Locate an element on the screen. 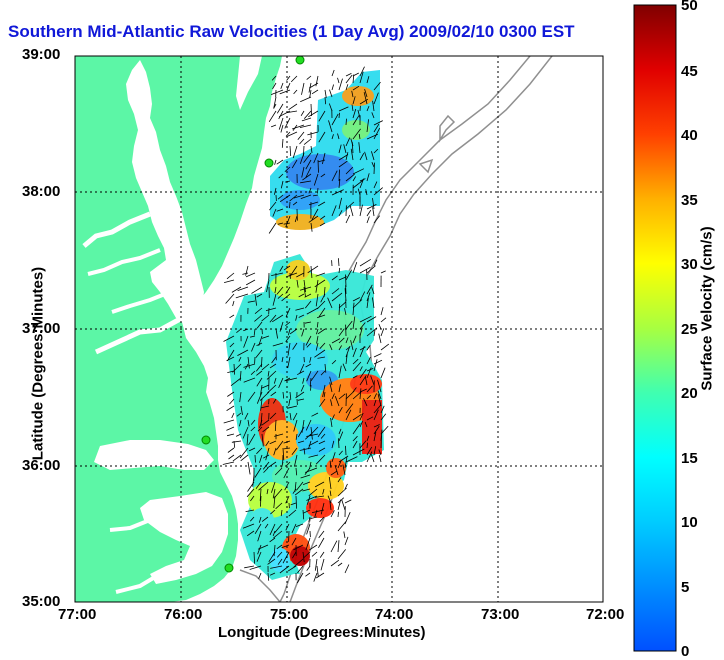 Image resolution: width=724 pixels, height=660 pixels. y-tick-label: 38:00 is located at coordinates (41, 191).